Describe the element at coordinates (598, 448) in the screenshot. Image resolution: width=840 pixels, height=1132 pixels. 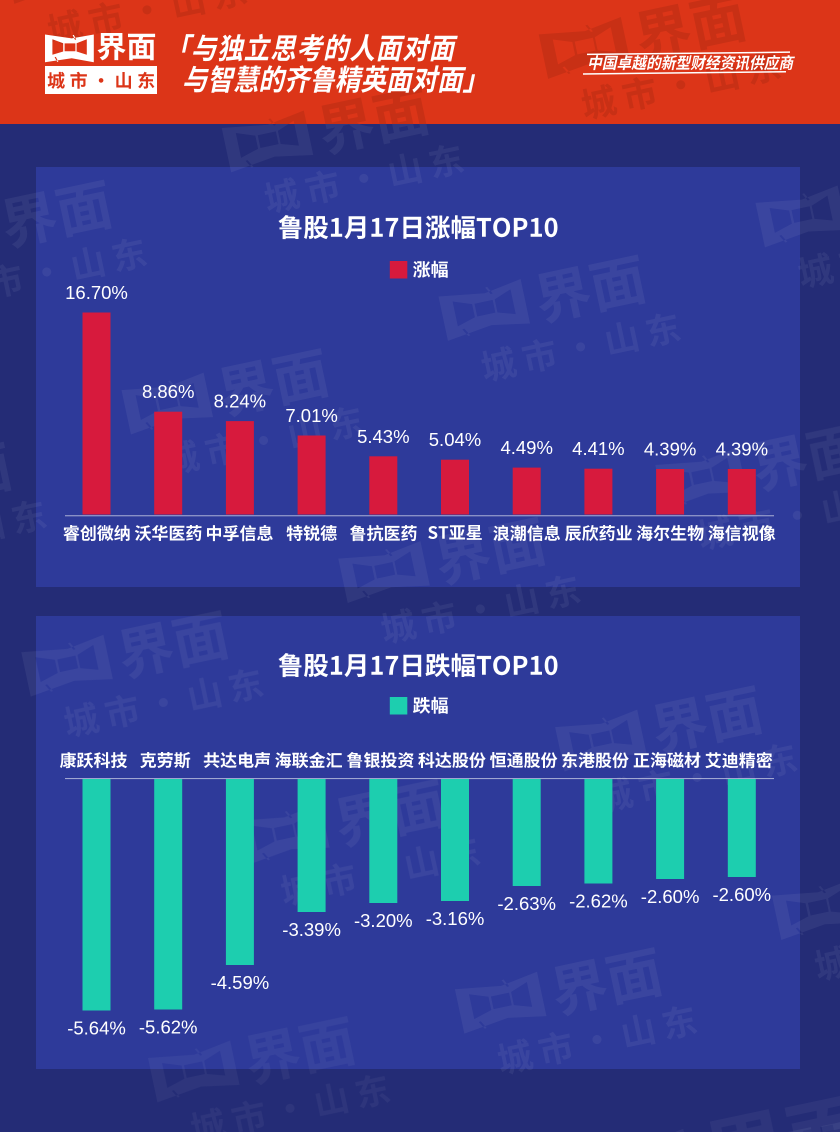
I see `svg-text: 4.41%` at that location.